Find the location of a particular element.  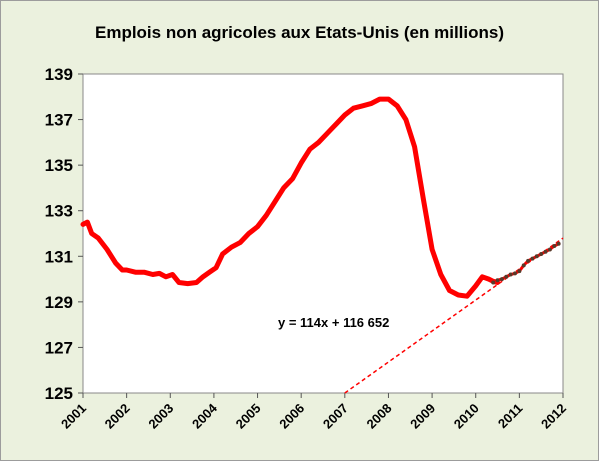

trend-line is located at coordinates (454, 315).